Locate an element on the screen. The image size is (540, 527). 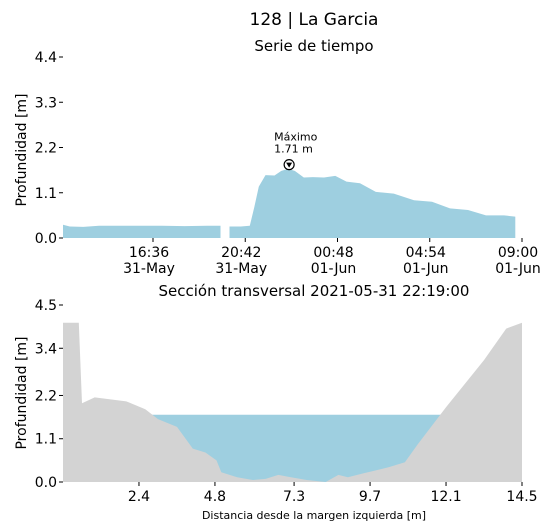
max-marker-icon is located at coordinates (289, 165).